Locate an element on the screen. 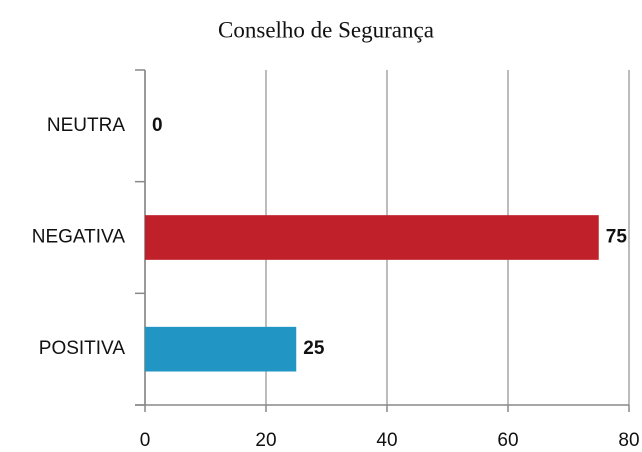 Image resolution: width=642 pixels, height=452 pixels. x-tick-label: 40 is located at coordinates (386, 440).